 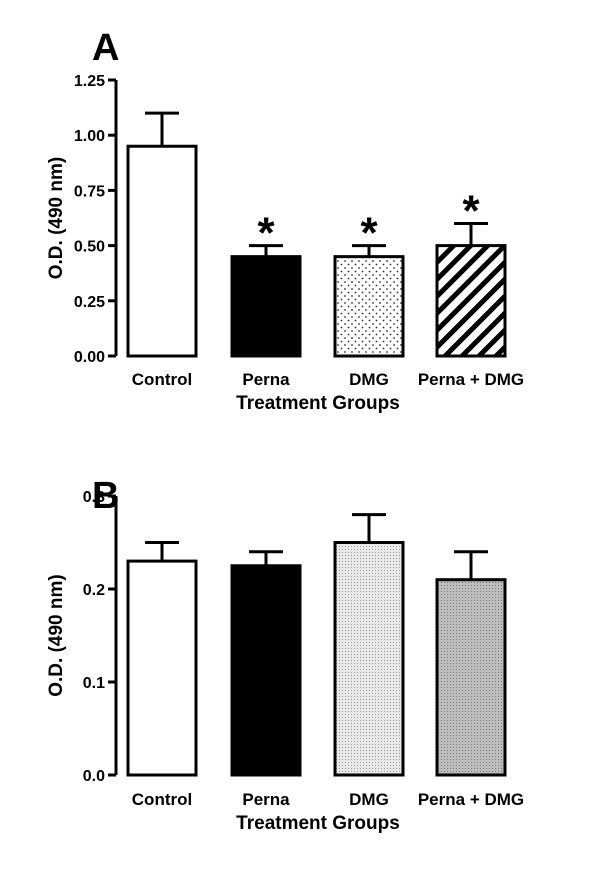 What do you see at coordinates (369, 379) in the screenshot?
I see `panel-a-category-label: DMG` at bounding box center [369, 379].